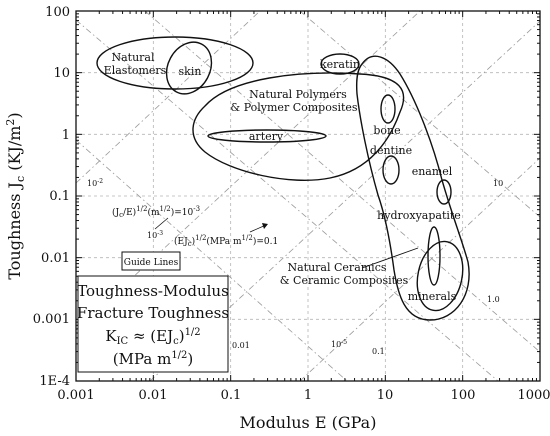 The height and width of the screenshot is (436, 550). What do you see at coordinates (155, 235) in the screenshot?
I see `guide-value-left-2: 10-3` at bounding box center [155, 235].